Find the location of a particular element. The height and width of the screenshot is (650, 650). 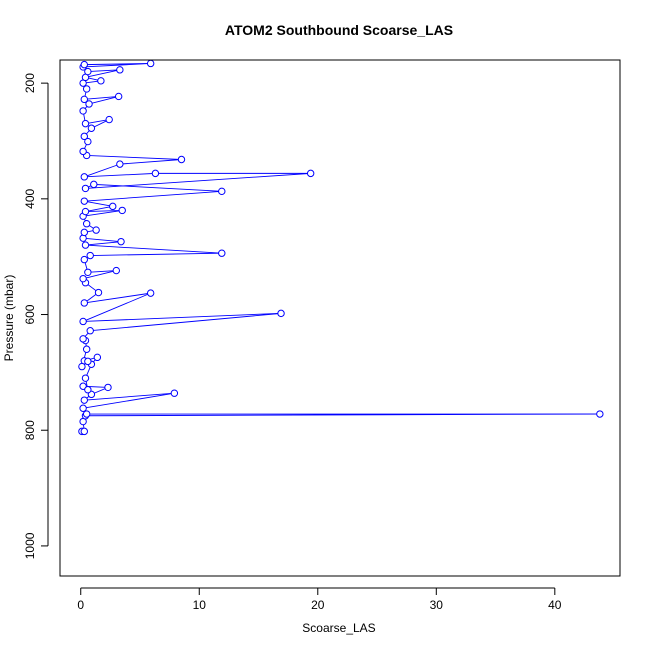

y-axis: 200 400 600 800 1000 is located at coordinates (36, 316).